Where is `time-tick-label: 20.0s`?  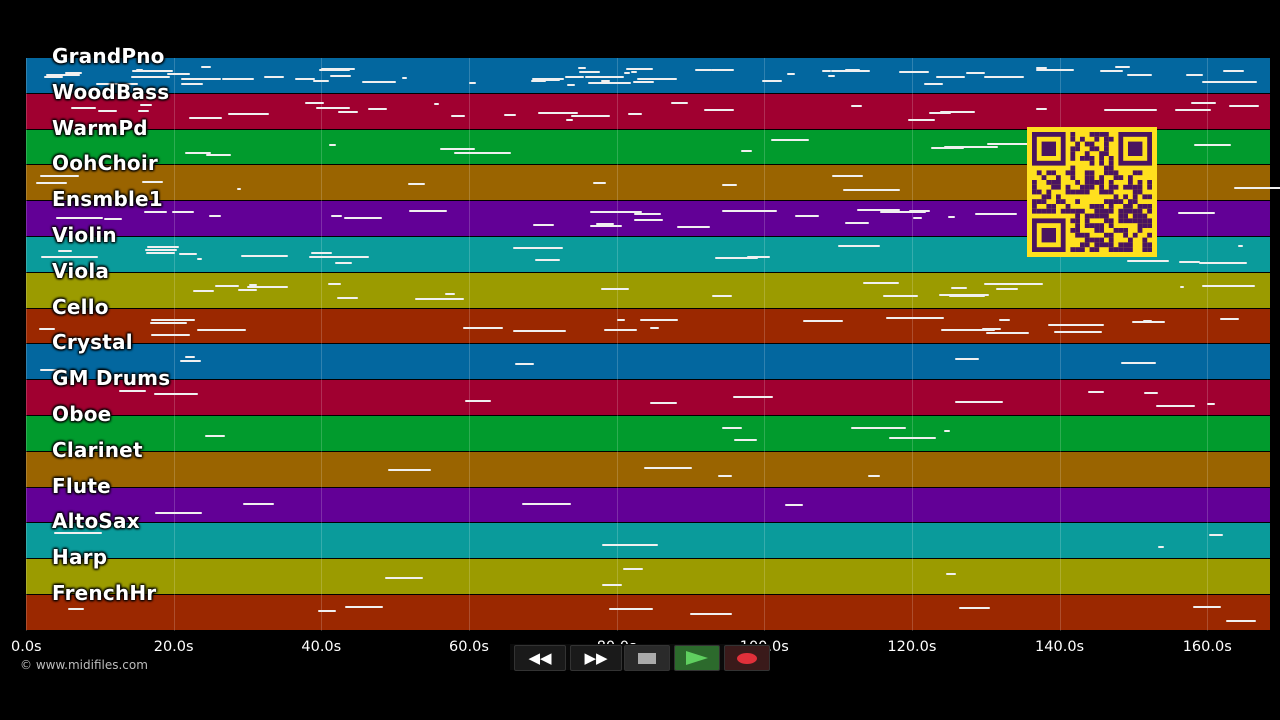 time-tick-label: 20.0s is located at coordinates (173, 647).